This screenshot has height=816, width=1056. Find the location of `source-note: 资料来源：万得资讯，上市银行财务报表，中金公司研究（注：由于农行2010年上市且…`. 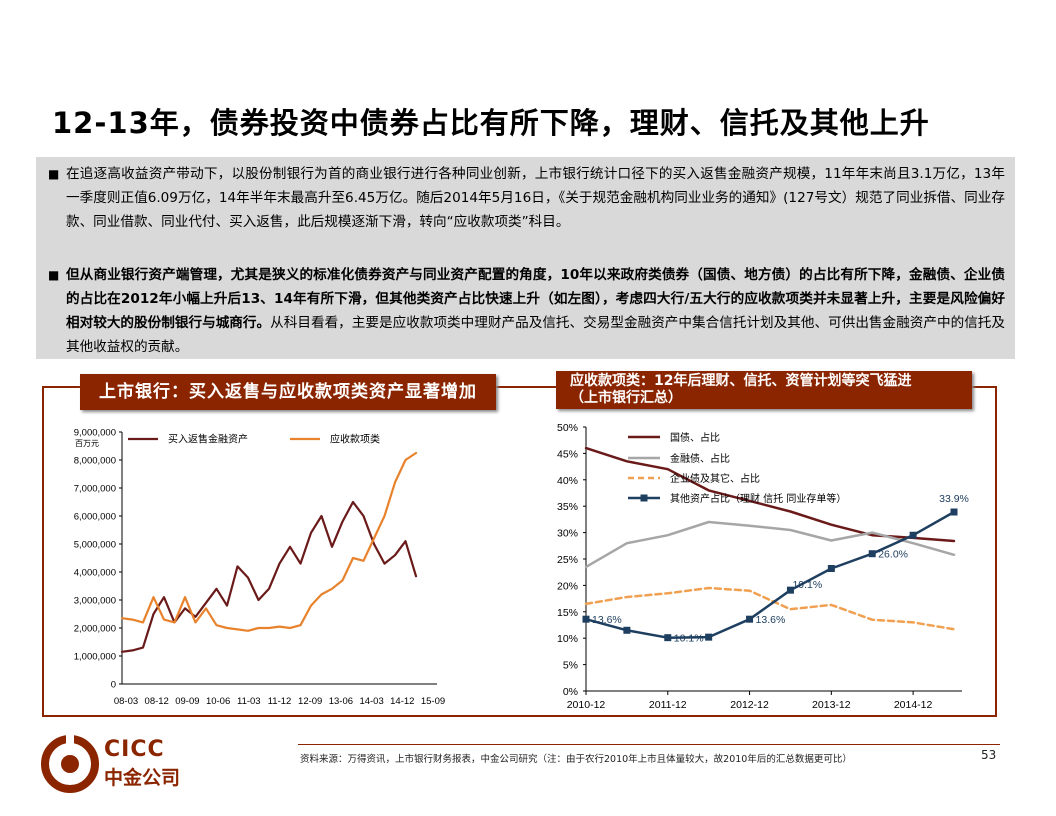

source-note: 资料来源：万得资讯，上市银行财务报表，中金公司研究（注：由于农行2010年上市且… is located at coordinates (576, 759).